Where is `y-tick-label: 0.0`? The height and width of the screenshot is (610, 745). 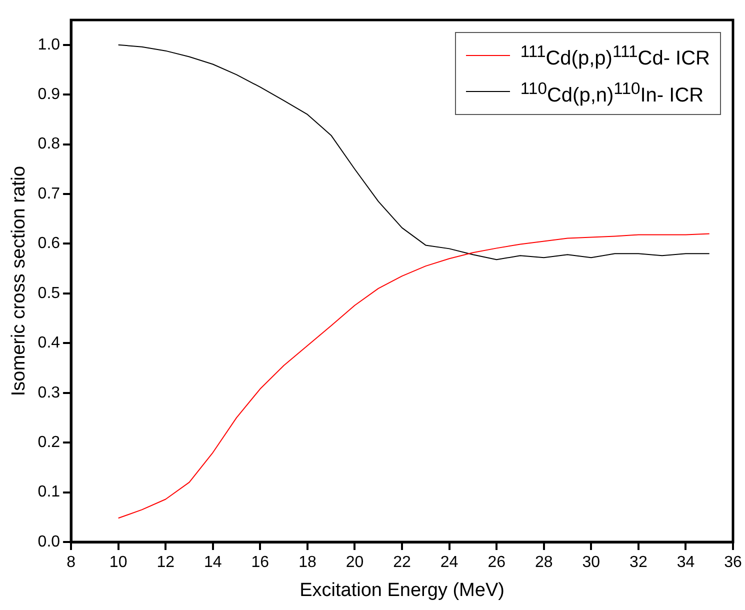 y-tick-label: 0.0 is located at coordinates (49, 541).